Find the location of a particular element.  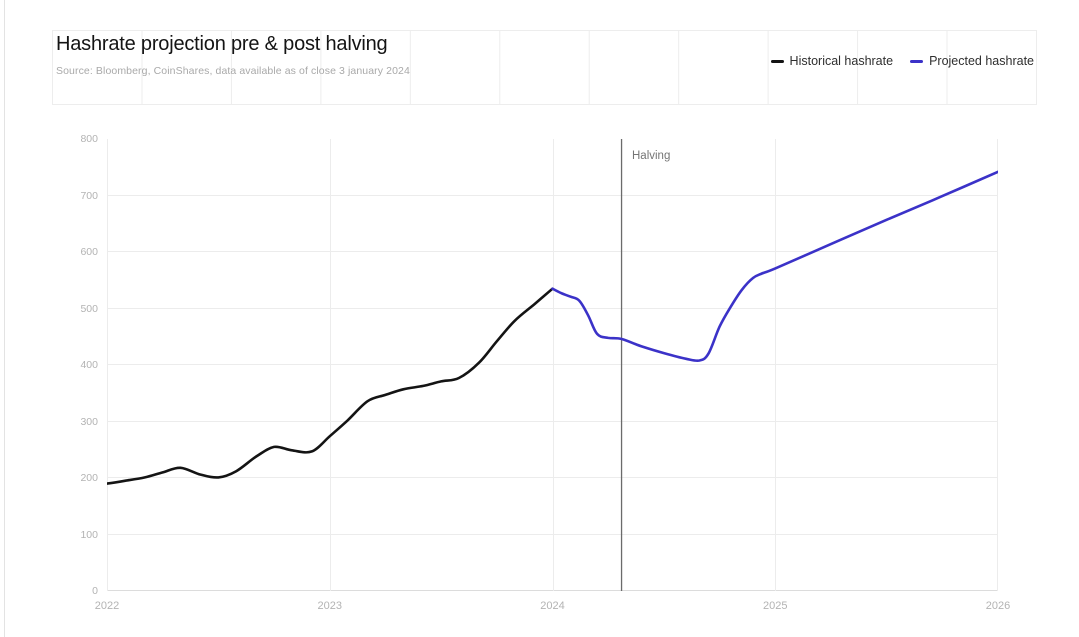

legend: Historical hashrate Projected hashrate is located at coordinates (902, 61).